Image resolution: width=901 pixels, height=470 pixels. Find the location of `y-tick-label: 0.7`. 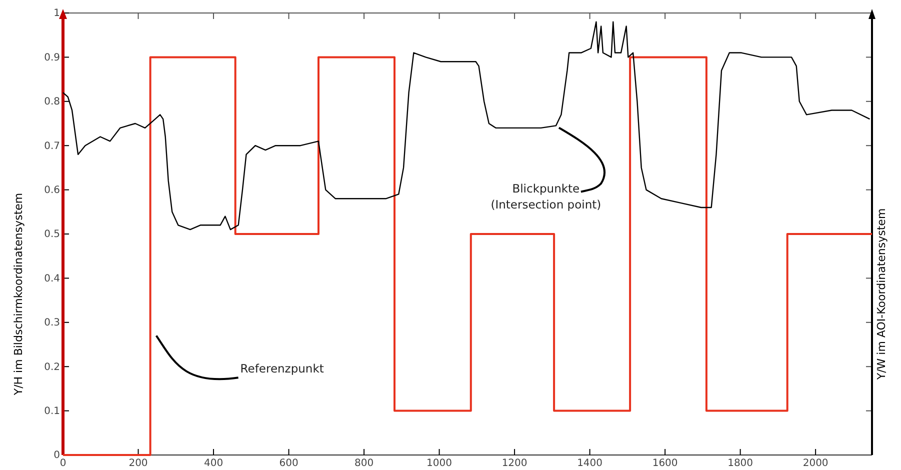

y-tick-label: 0.7 is located at coordinates (52, 146).